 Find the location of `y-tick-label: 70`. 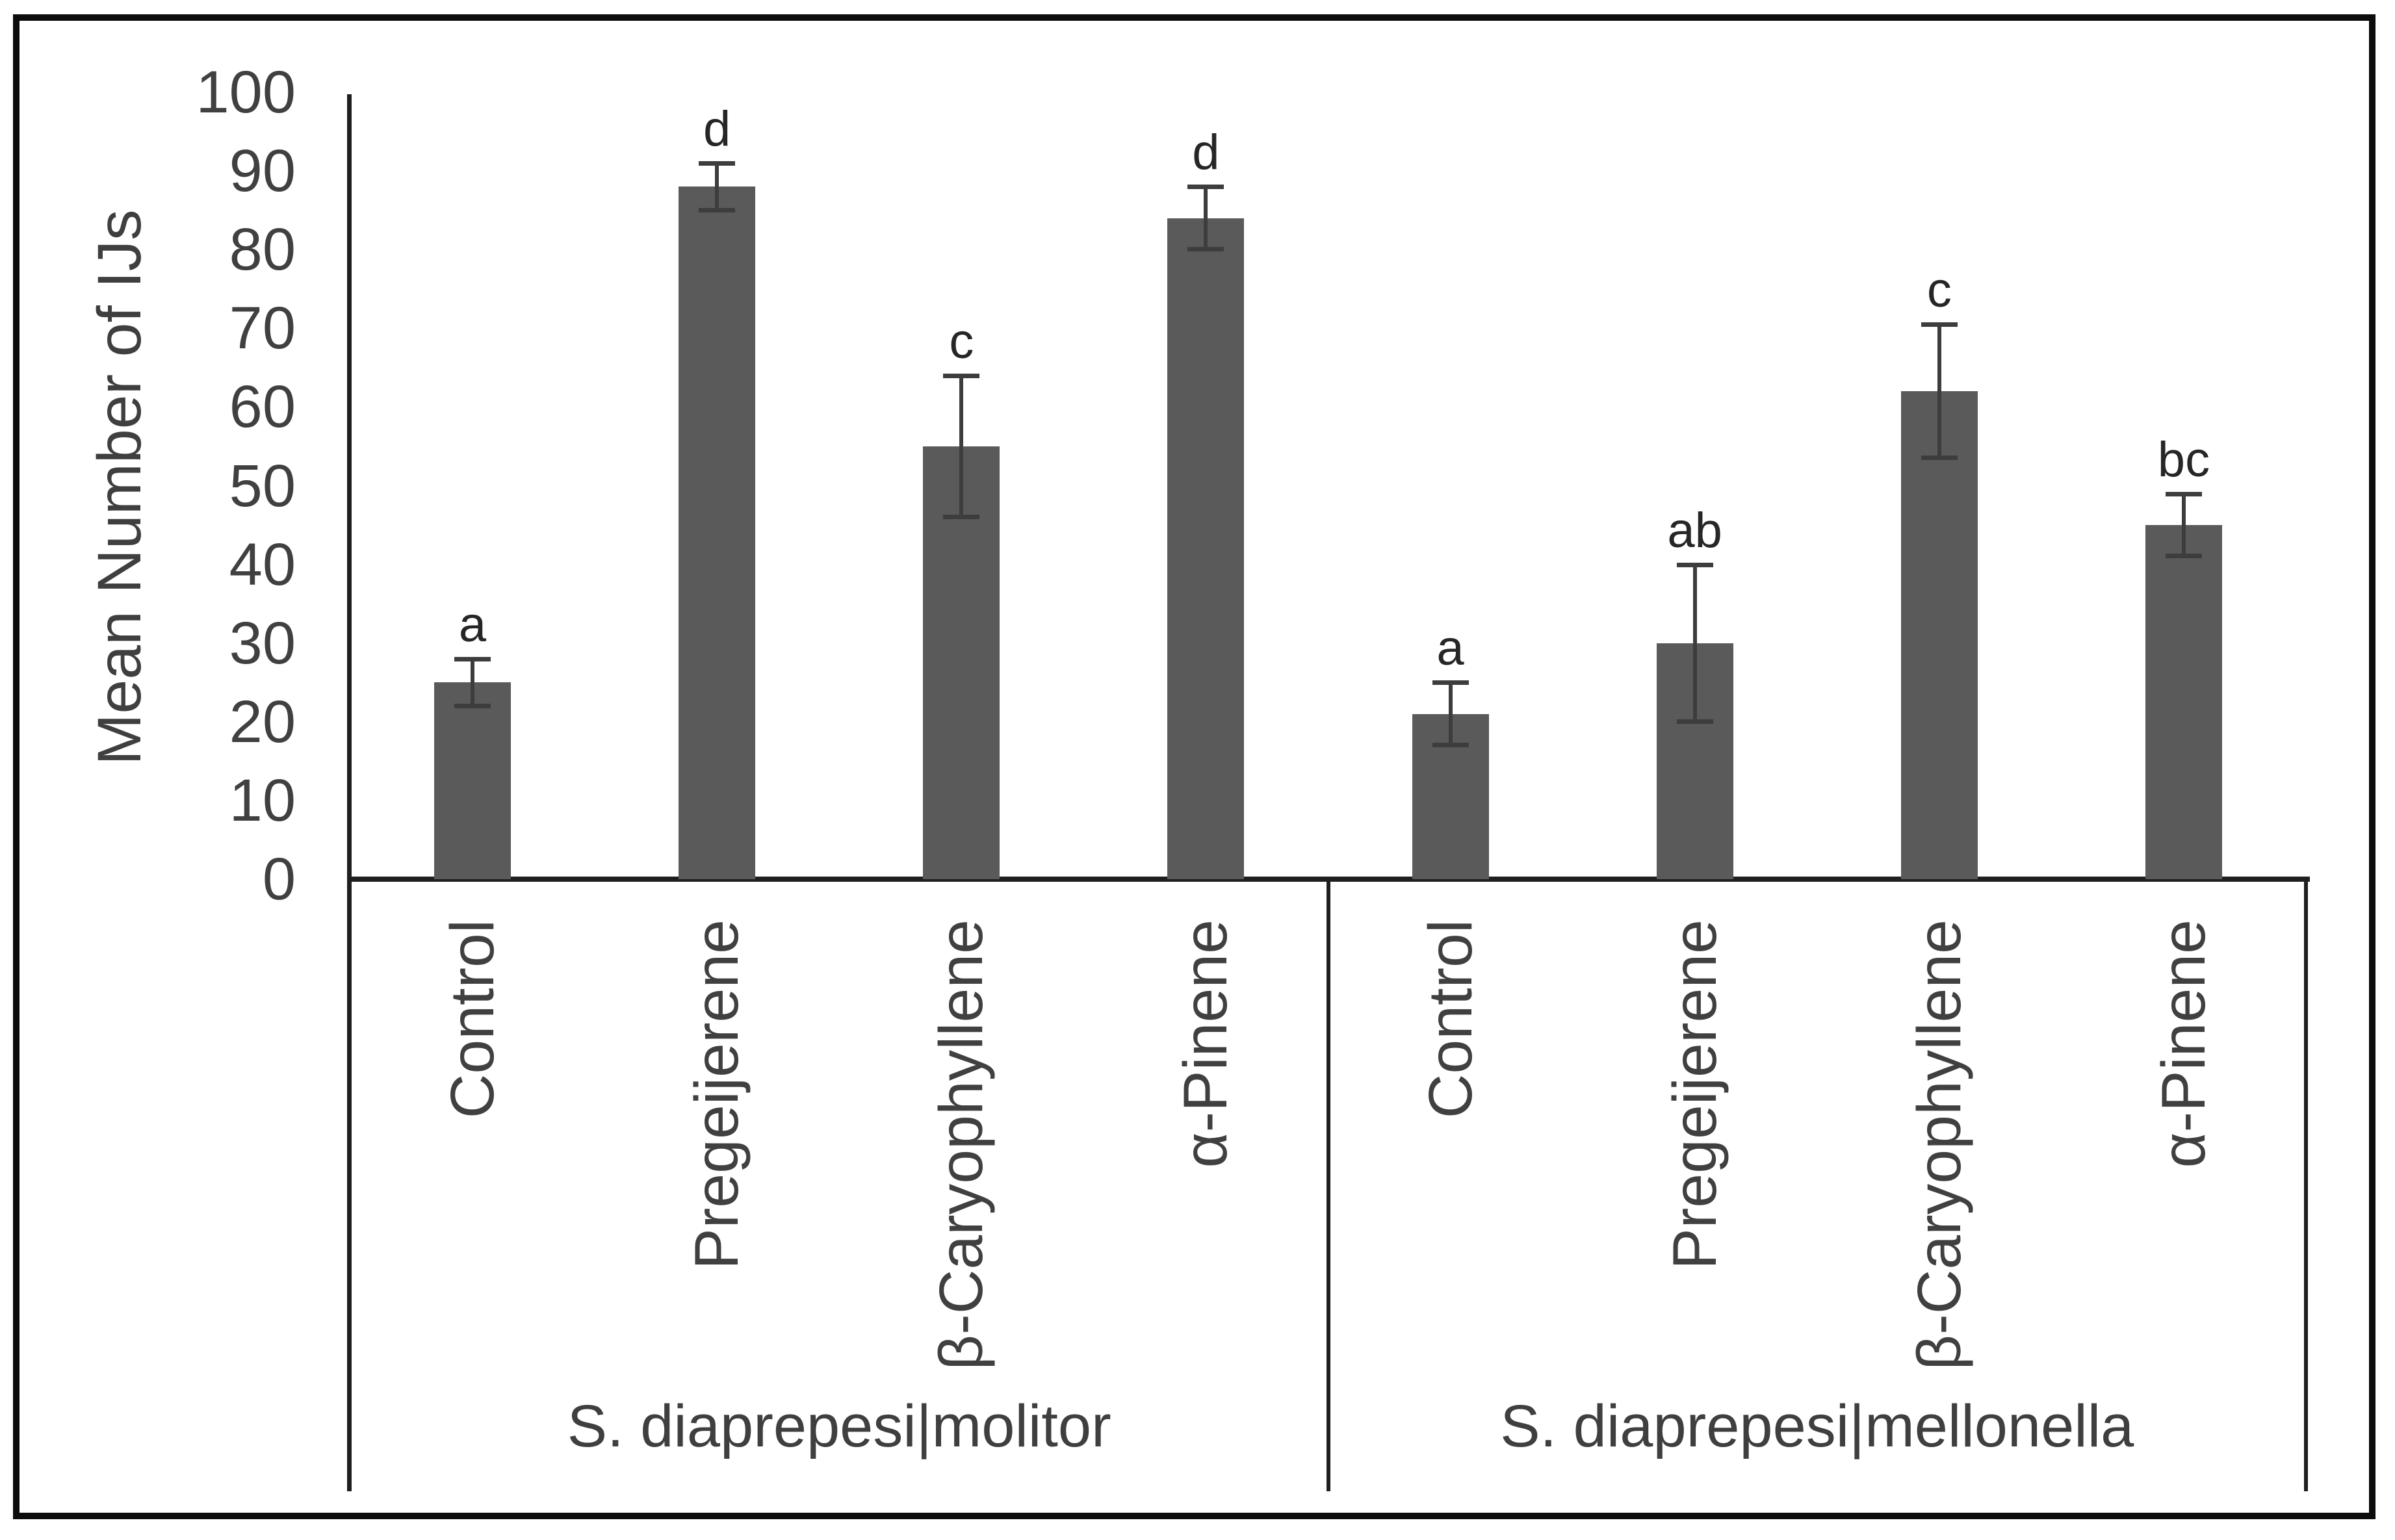

y-tick-label: 70 is located at coordinates (262, 328).